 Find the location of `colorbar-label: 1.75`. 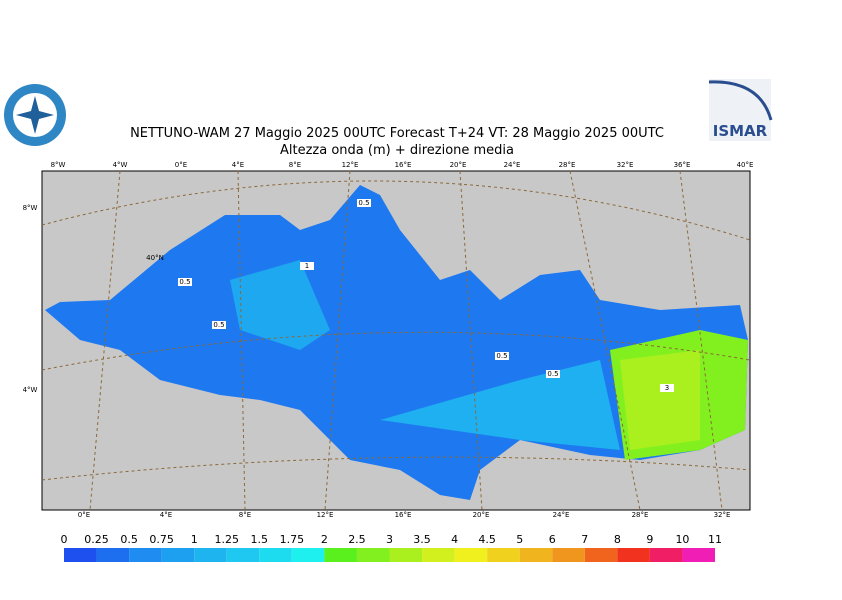

colorbar-label: 1.75 is located at coordinates (292, 539).